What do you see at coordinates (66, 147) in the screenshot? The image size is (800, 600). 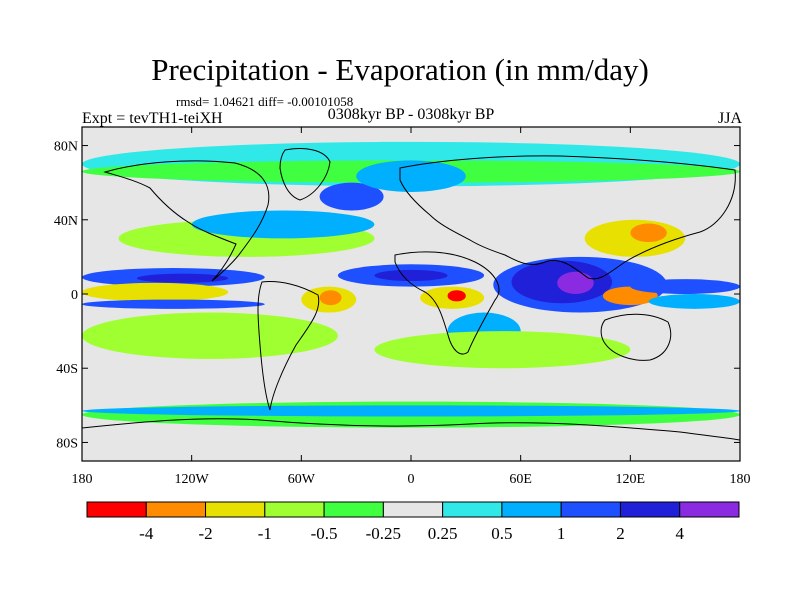 I see `y-tick-label: 80N` at bounding box center [66, 147].